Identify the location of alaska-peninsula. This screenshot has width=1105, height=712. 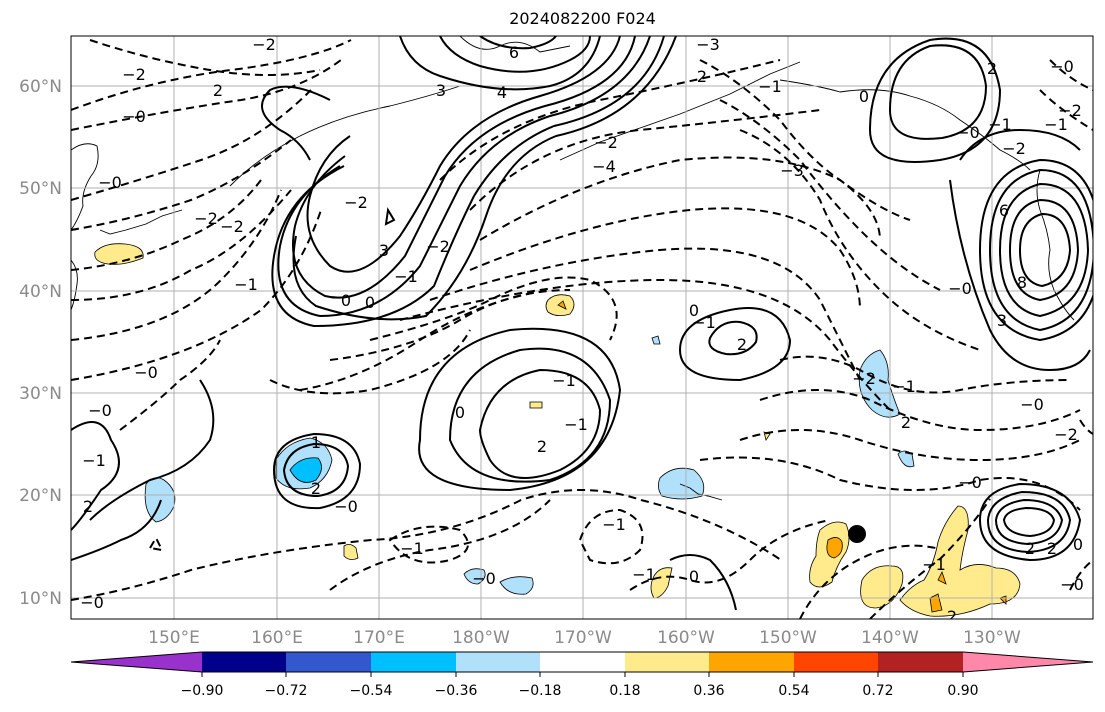
(680, 111).